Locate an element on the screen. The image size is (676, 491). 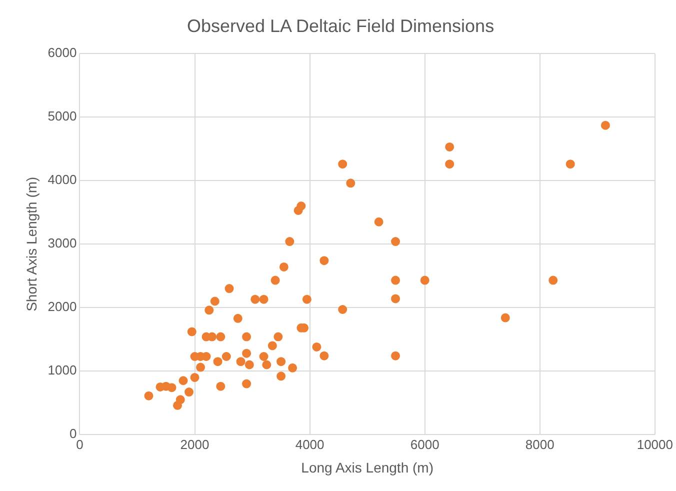
y-tick-label: 3000 is located at coordinates (62, 243).